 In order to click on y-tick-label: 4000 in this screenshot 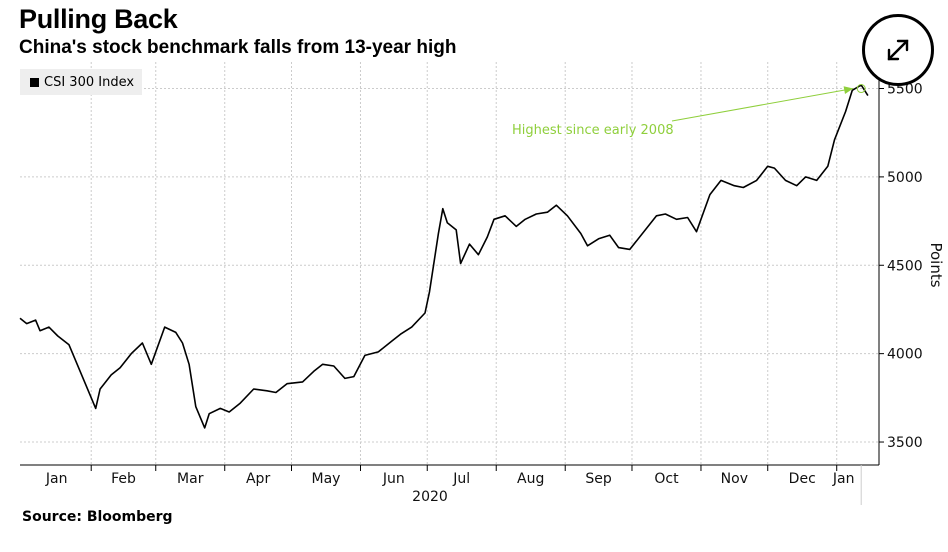, I will do `click(905, 355)`.